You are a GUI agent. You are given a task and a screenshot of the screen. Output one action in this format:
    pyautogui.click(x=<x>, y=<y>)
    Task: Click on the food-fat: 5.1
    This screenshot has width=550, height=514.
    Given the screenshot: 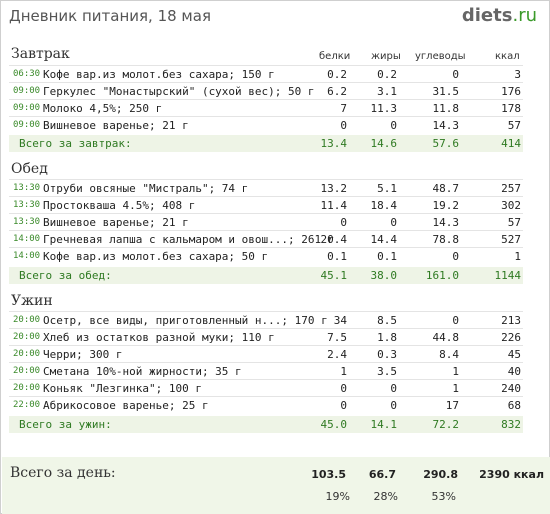 What is the action you would take?
    pyautogui.click(x=387, y=188)
    